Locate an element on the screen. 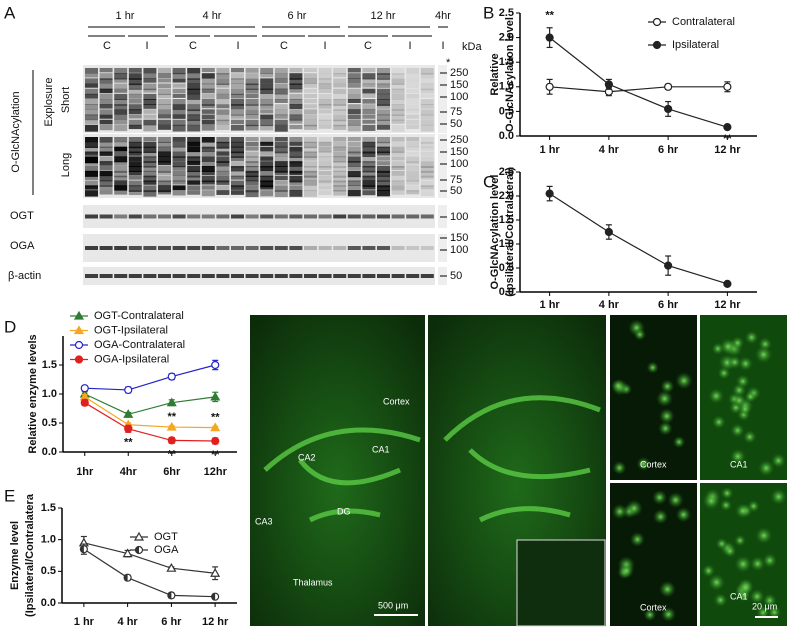 This screenshot has height=636, width=787. x-tick-label: 12 hr is located at coordinates (215, 622).